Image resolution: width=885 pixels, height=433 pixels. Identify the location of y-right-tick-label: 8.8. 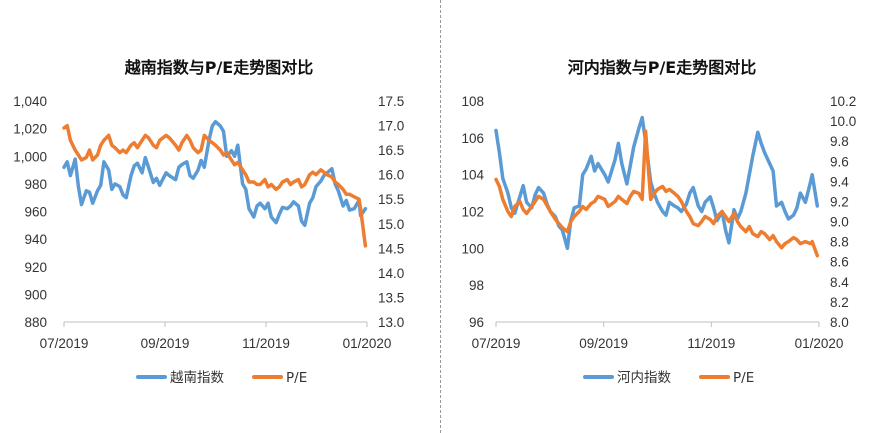
(839, 242).